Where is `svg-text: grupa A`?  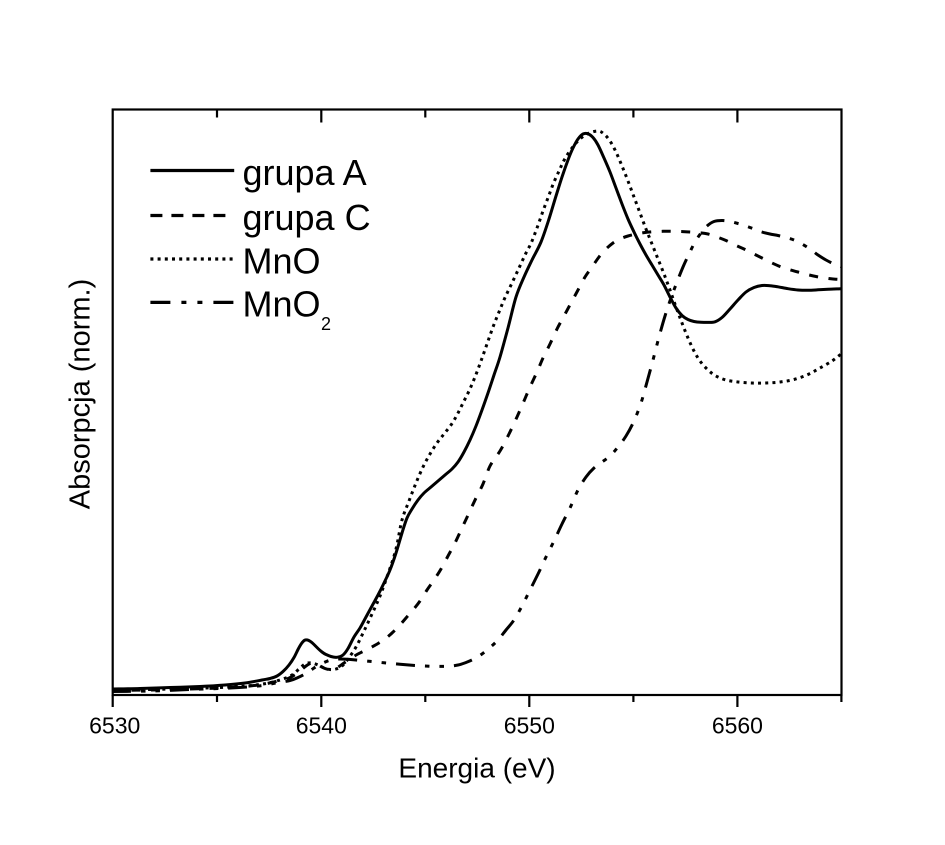 svg-text: grupa A is located at coordinates (305, 172).